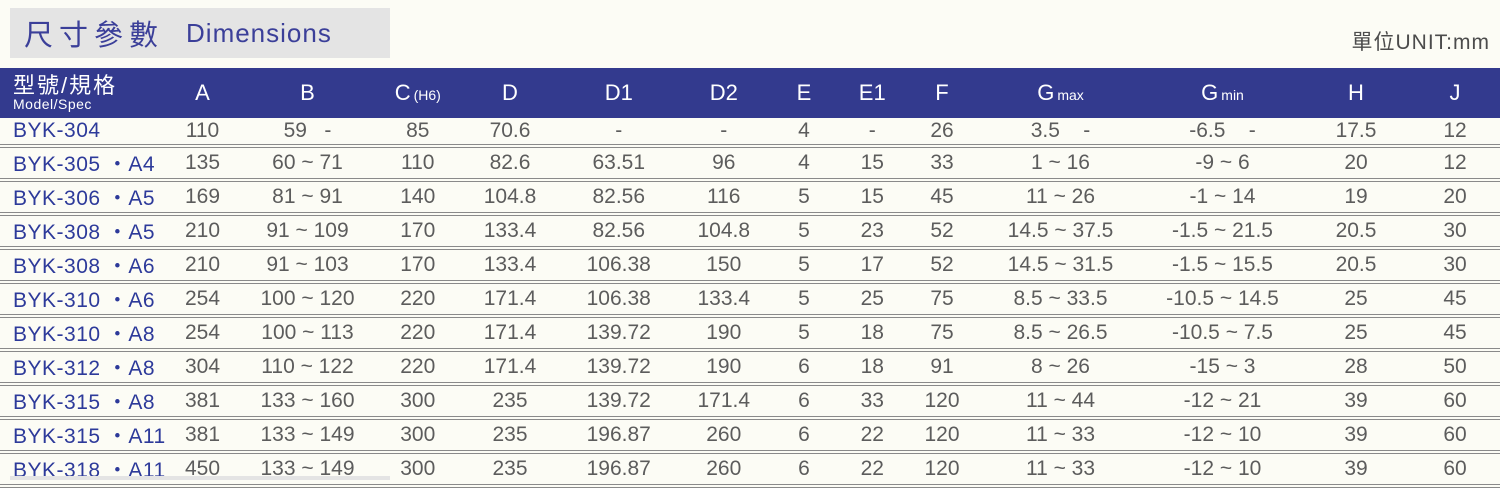  I want to click on value-cell: 19, so click(1356, 196).